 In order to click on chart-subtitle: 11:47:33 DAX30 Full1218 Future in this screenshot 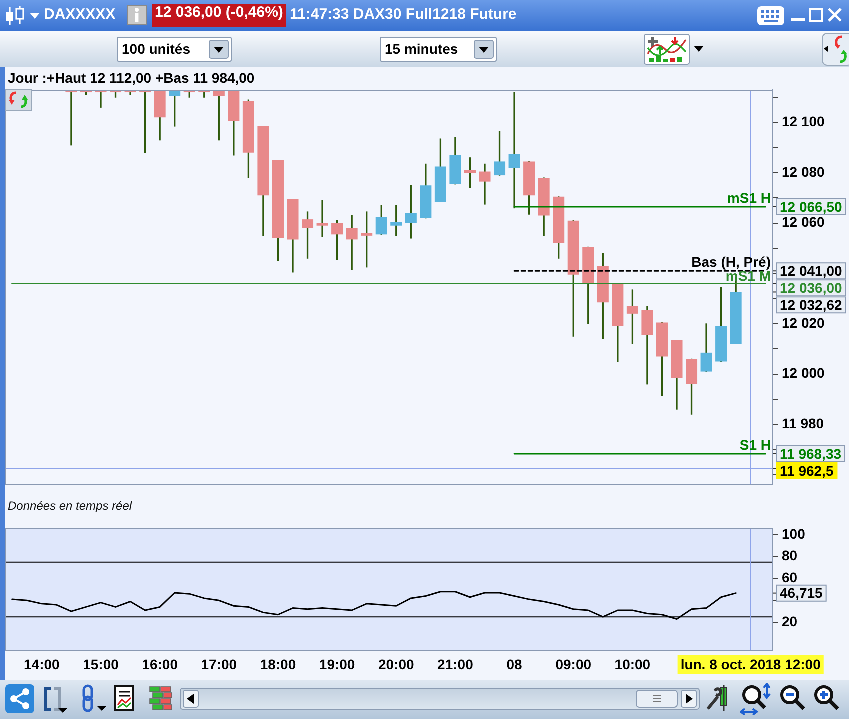, I will do `click(403, 14)`.